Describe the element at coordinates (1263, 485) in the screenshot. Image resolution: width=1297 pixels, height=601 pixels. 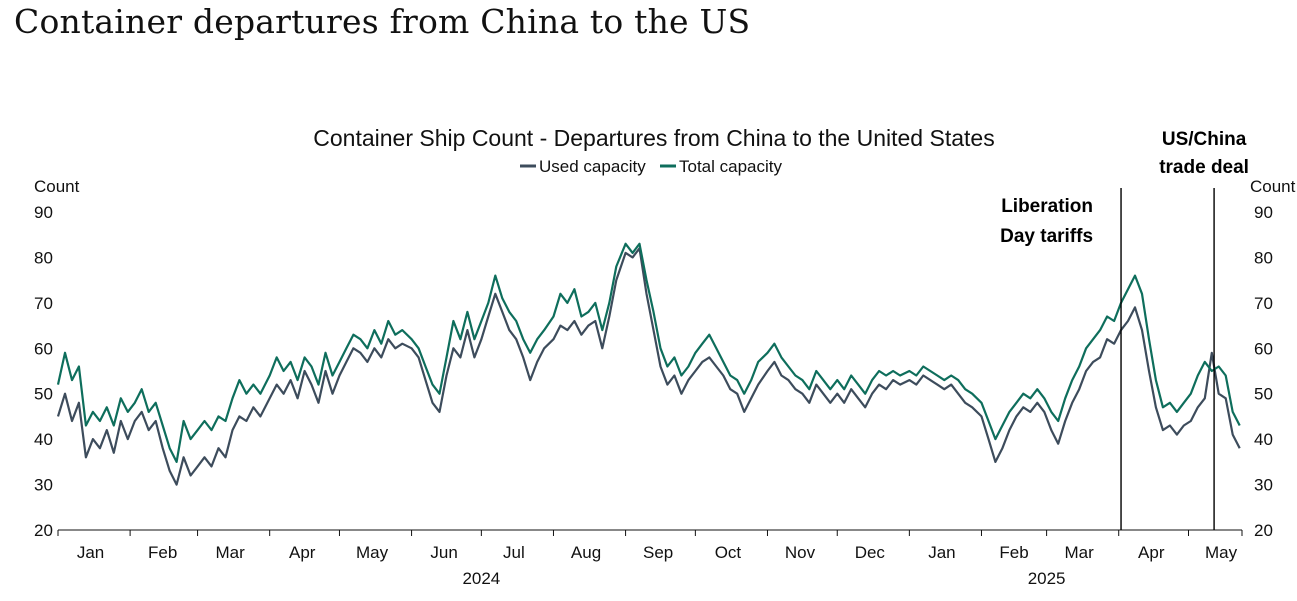
I see `y-tick-label-right: 30` at that location.